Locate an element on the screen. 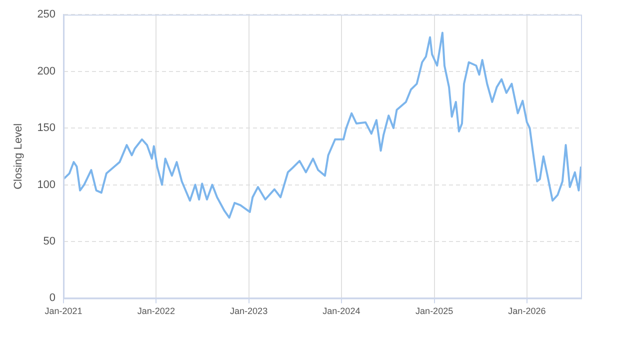  x-tick-label: Jan-2022 is located at coordinates (156, 311).